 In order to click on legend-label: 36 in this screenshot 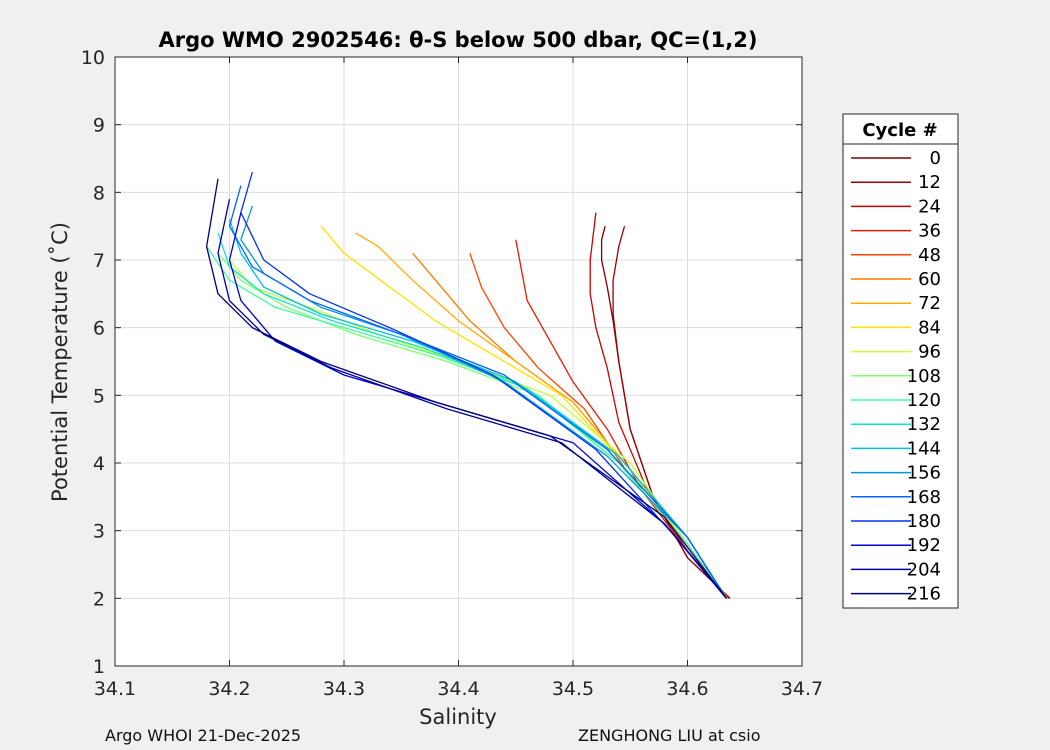, I will do `click(929, 231)`.